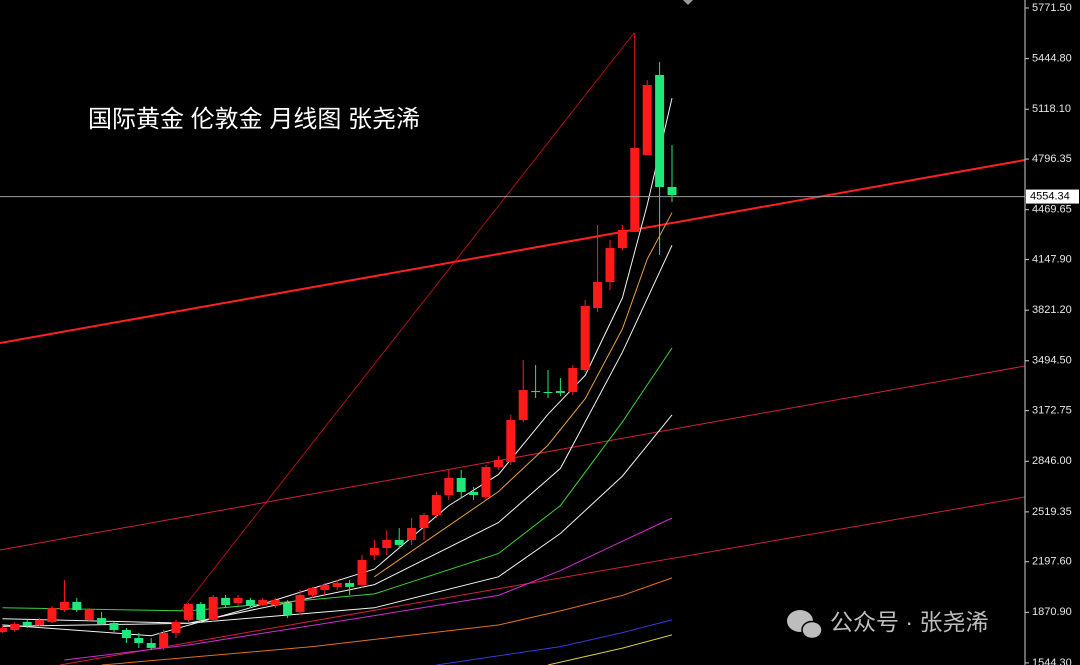  Describe the element at coordinates (1051, 109) in the screenshot. I see `y-tick-label: 5118.10` at that location.